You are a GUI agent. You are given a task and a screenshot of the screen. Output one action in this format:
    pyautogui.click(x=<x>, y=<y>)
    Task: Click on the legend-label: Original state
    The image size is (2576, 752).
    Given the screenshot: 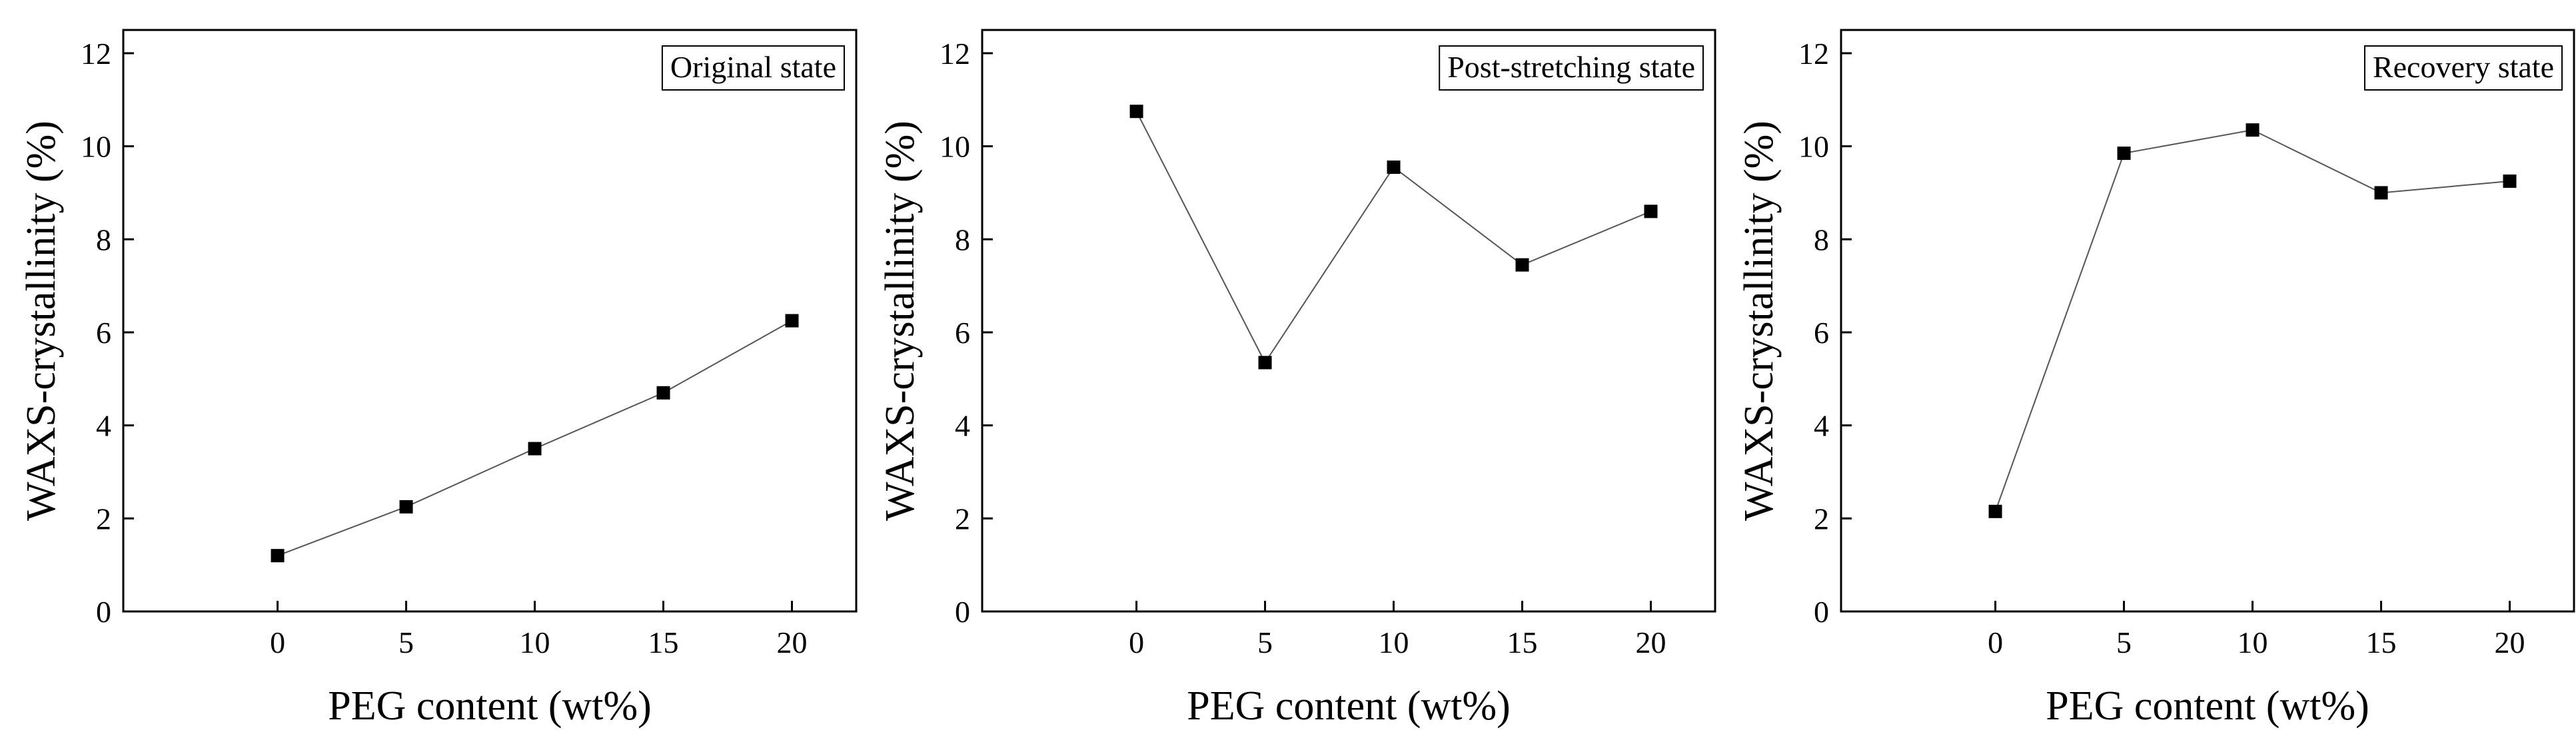 What is the action you would take?
    pyautogui.click(x=753, y=67)
    